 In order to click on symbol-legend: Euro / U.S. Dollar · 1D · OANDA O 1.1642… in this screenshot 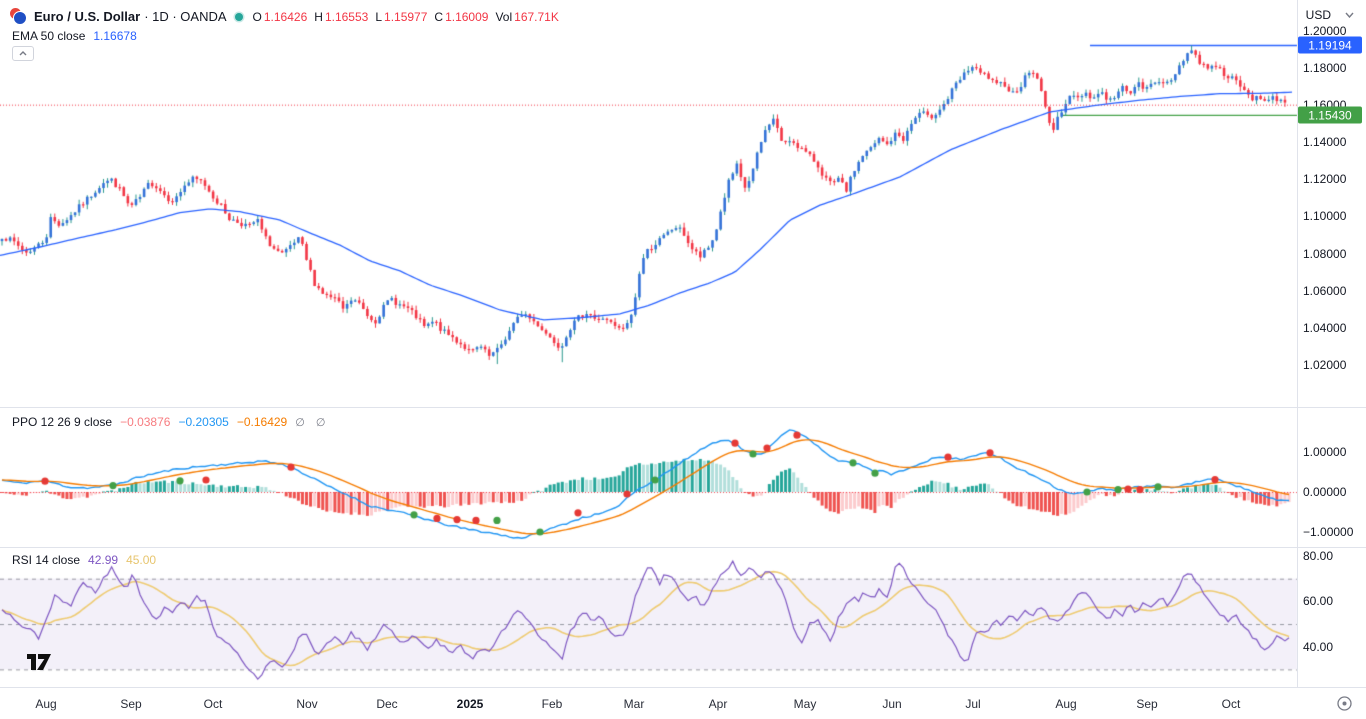, I will do `click(288, 16)`.